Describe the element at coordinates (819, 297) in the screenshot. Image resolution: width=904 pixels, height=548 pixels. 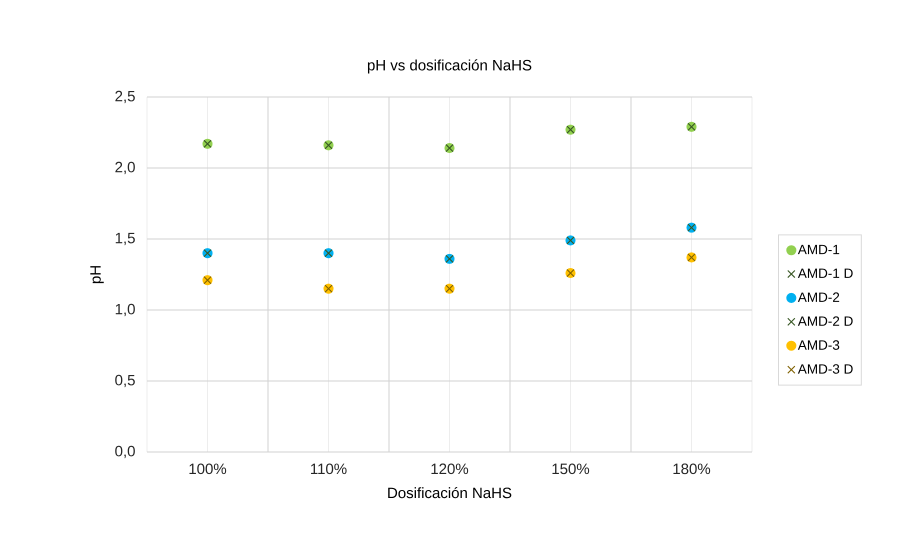
I see `legend-label: AMD-2` at that location.